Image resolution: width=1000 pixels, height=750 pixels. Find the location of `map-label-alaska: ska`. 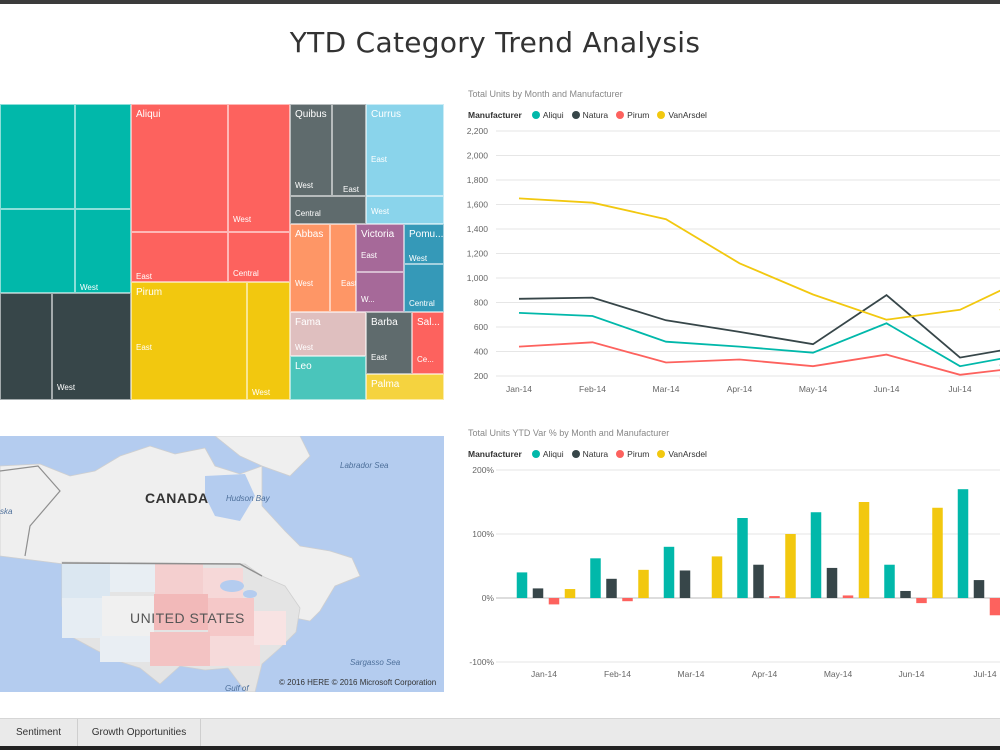

map-label-alaska: ska is located at coordinates (6, 511).